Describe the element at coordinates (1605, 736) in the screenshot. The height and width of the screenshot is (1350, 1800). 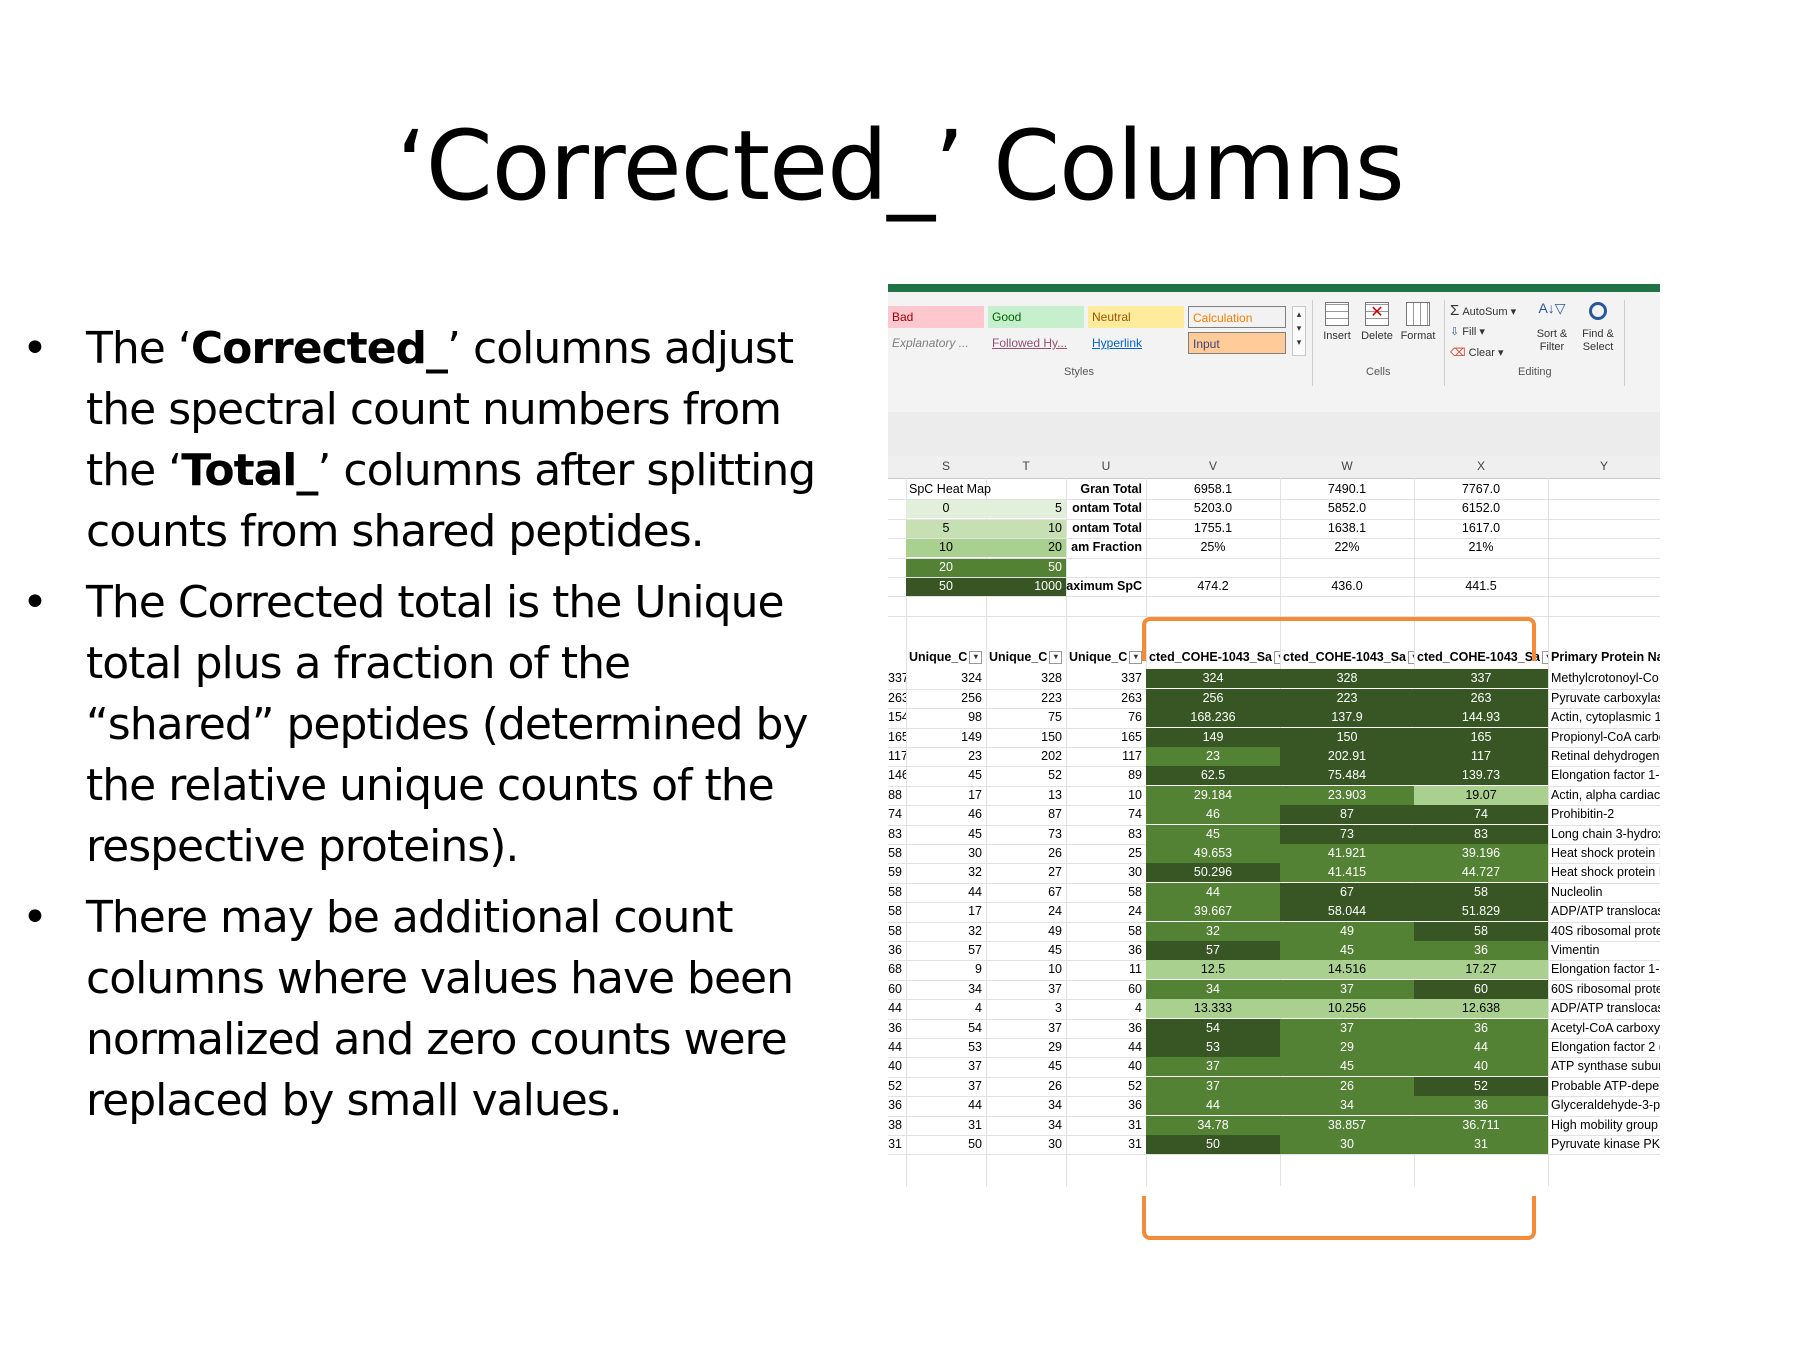
I see `protein-name-cell: Propionyl-CoA carbo` at that location.